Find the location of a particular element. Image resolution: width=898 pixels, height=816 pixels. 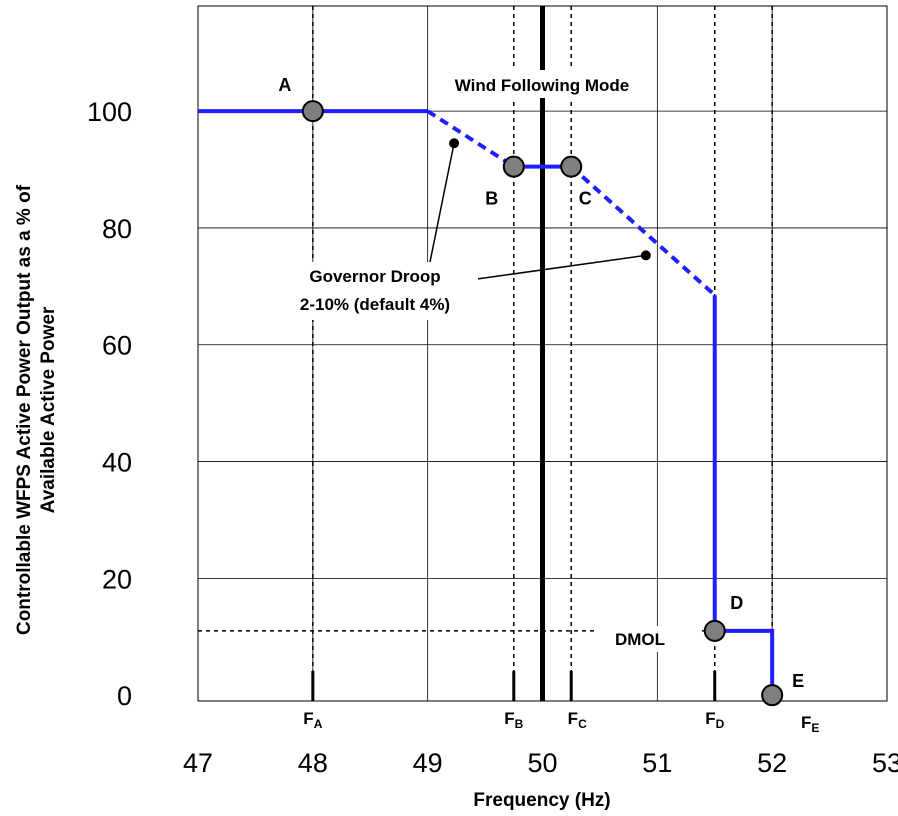

mode-label: Wind Following Mode is located at coordinates (542, 85).